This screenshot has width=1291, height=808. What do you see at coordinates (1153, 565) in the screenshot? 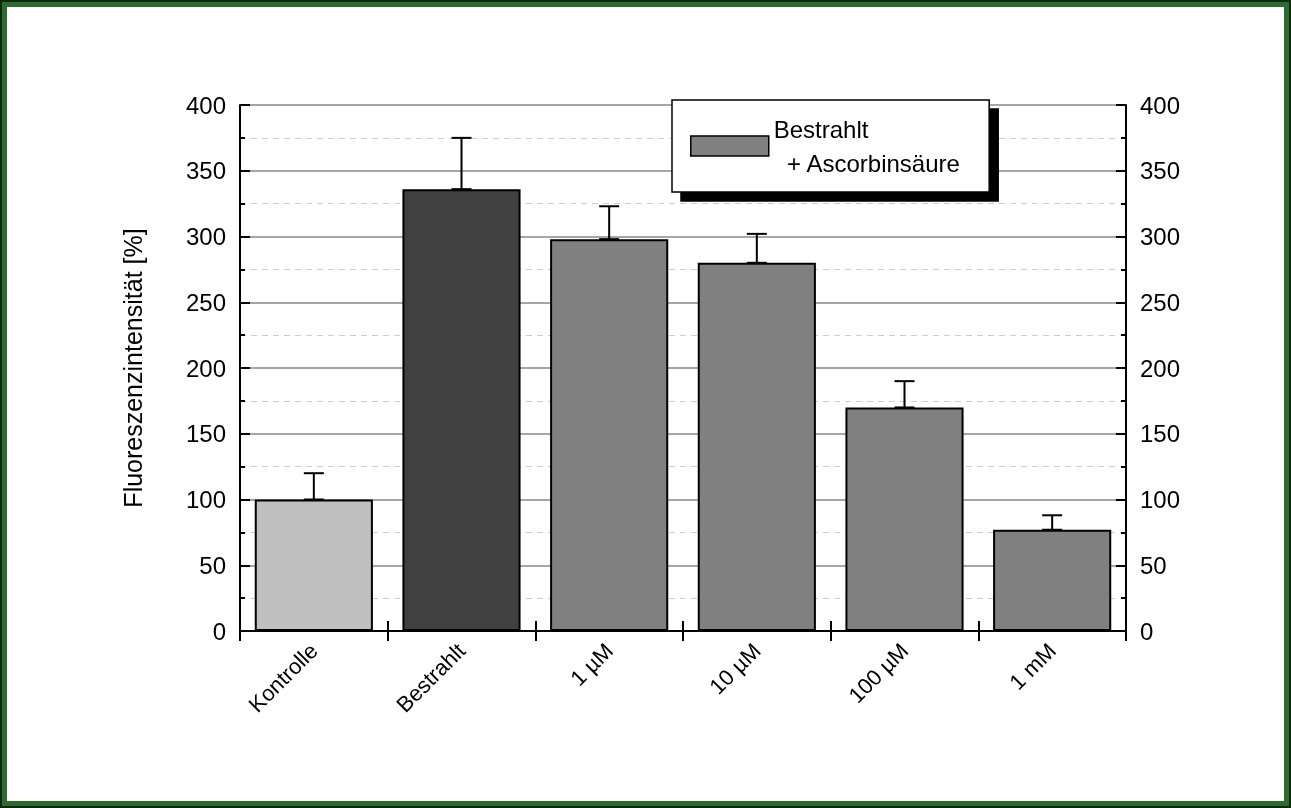
I see `y2-tick-label: 50` at bounding box center [1153, 565].